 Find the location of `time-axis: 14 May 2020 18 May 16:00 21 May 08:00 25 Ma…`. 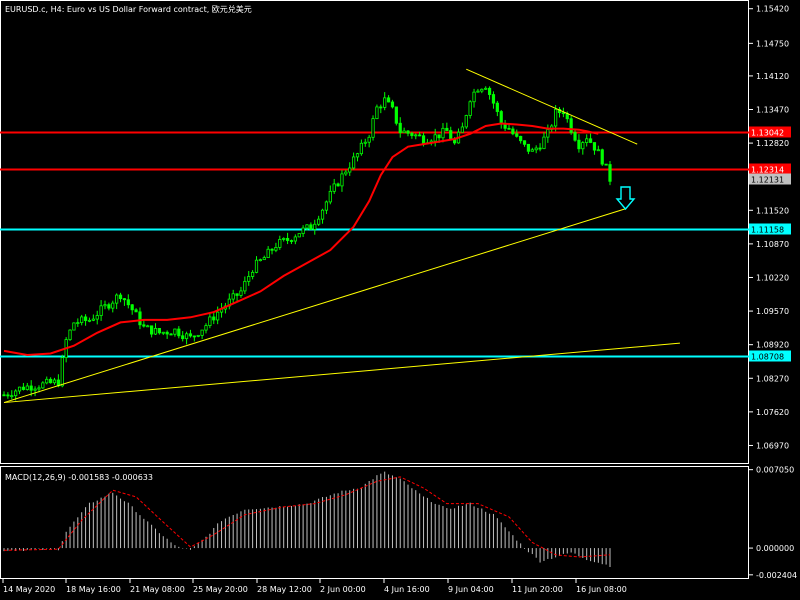

time-axis: 14 May 2020 18 May 16:00 21 May 08:00 25 Ma… is located at coordinates (314, 586).